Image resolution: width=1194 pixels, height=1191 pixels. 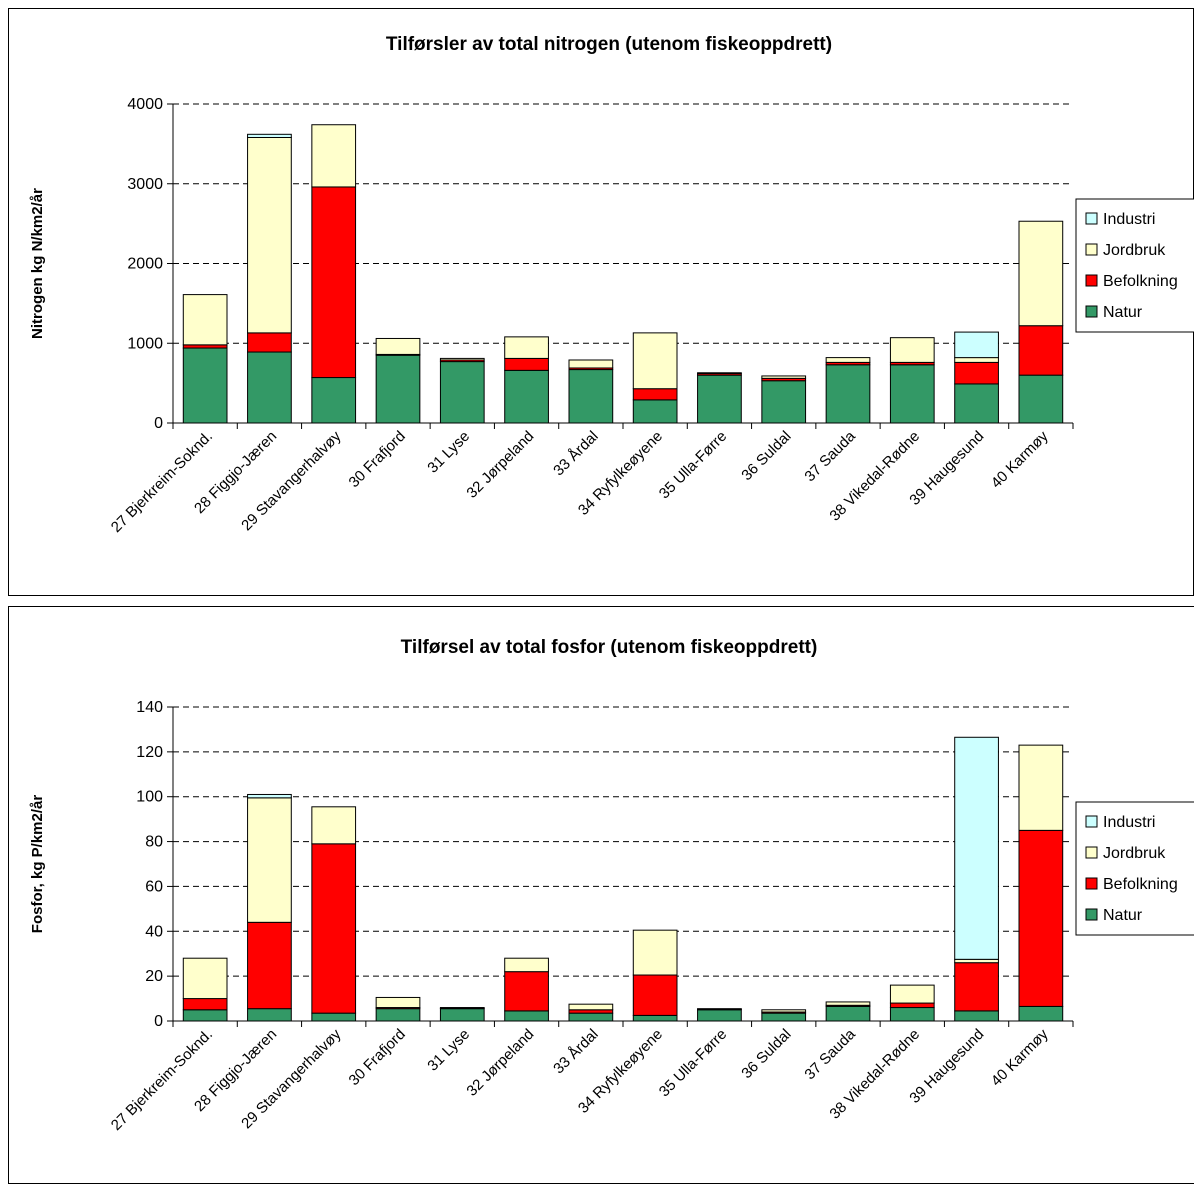 What do you see at coordinates (1134, 853) in the screenshot?
I see `phosphorus-legend-label-jordbruk: Jordbruk` at bounding box center [1134, 853].